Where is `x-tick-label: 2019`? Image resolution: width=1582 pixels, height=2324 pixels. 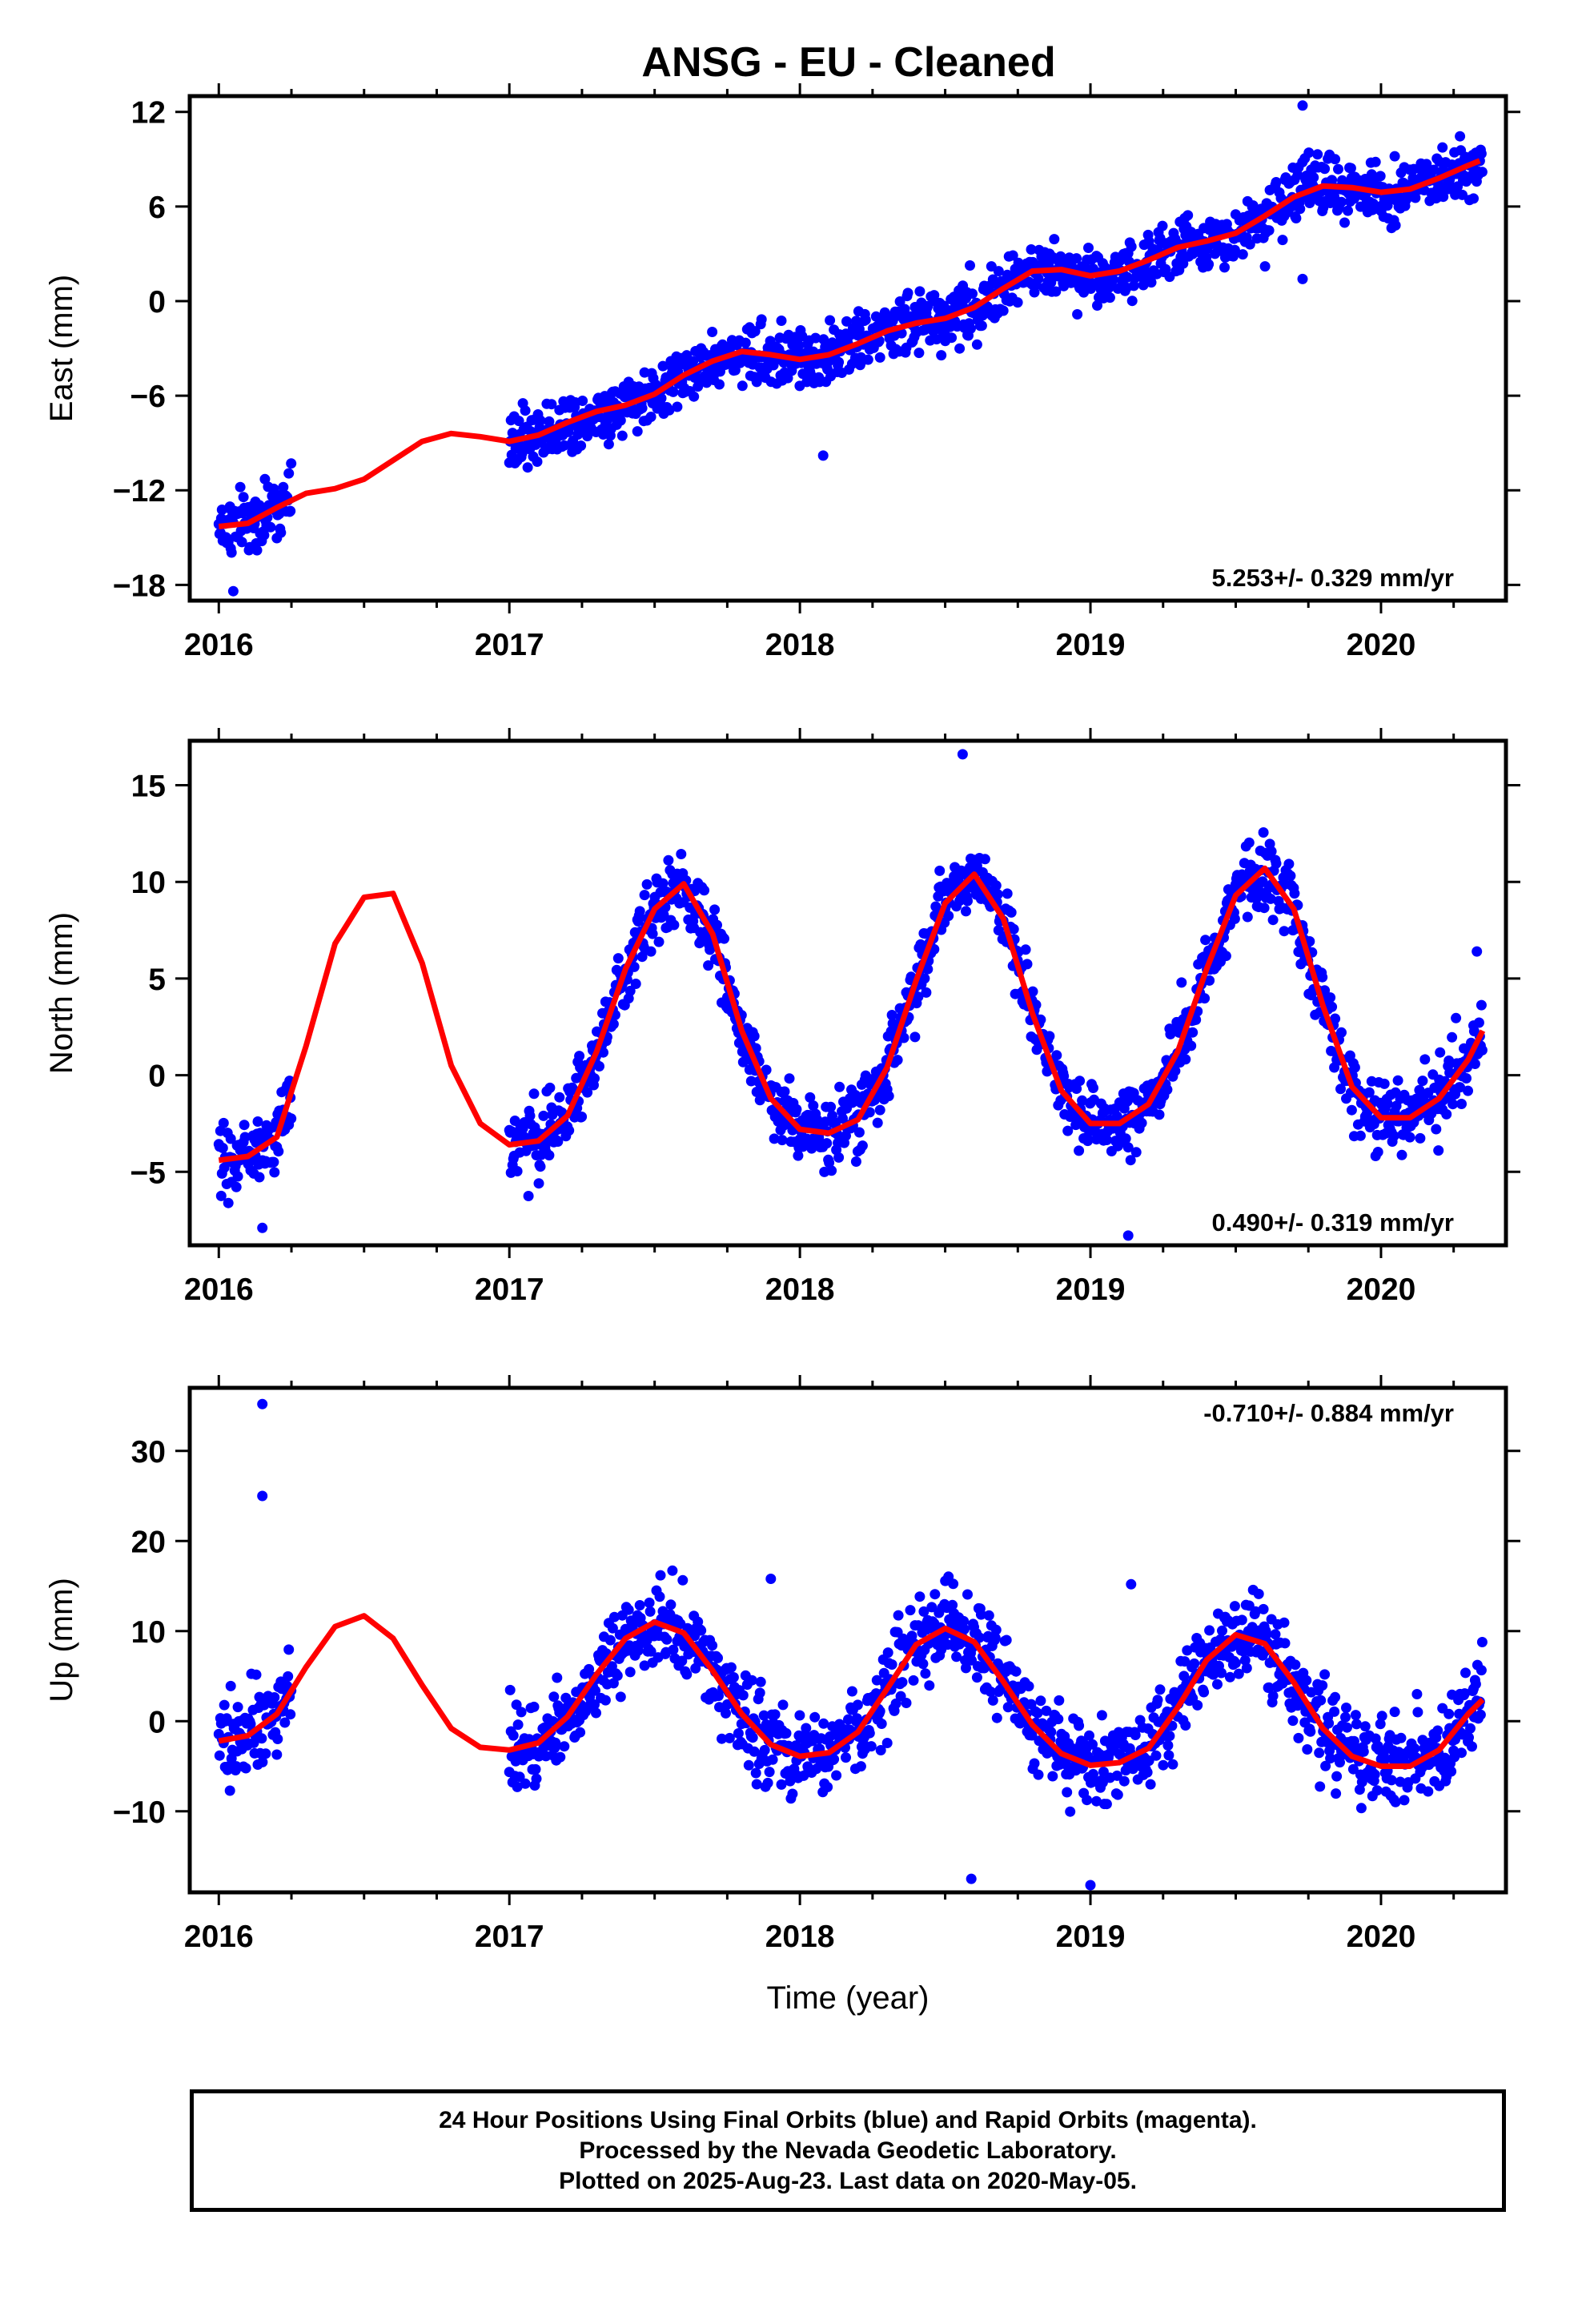 x-tick-label: 2019 is located at coordinates (1091, 645).